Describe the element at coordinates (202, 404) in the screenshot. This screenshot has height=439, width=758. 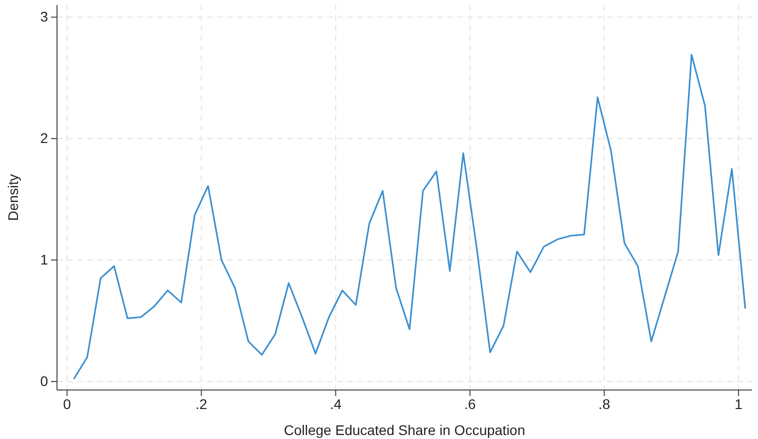
I see `x-tick-label: .2` at that location.